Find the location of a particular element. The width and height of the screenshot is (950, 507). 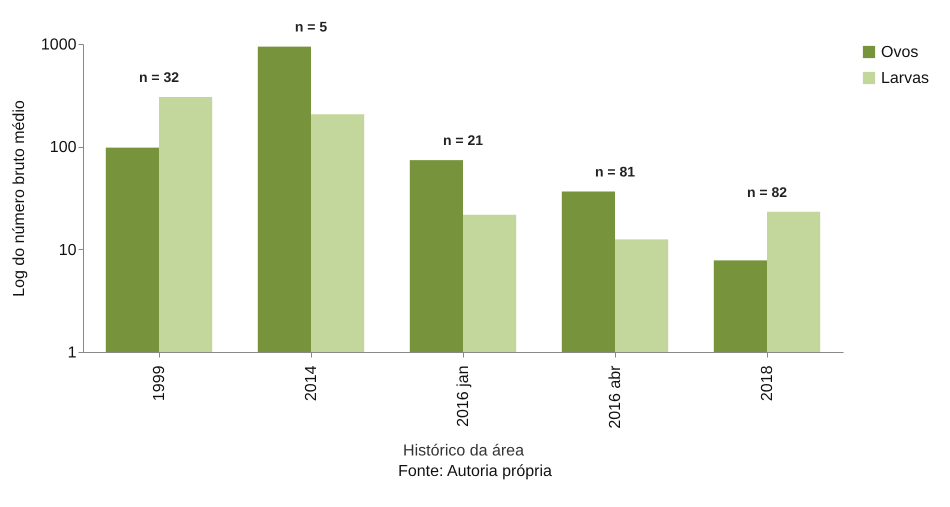

source-note: Fonte: Autoria própria is located at coordinates (475, 472).